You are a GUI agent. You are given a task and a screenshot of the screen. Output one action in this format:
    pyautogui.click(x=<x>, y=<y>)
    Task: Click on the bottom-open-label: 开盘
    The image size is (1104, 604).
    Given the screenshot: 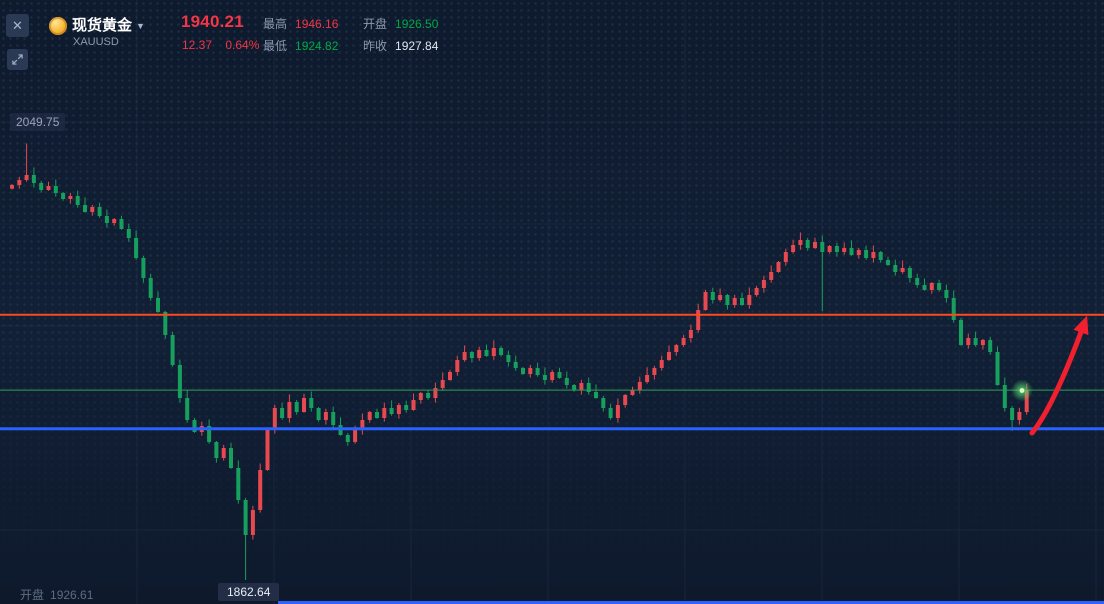 What is the action you would take?
    pyautogui.click(x=32, y=595)
    